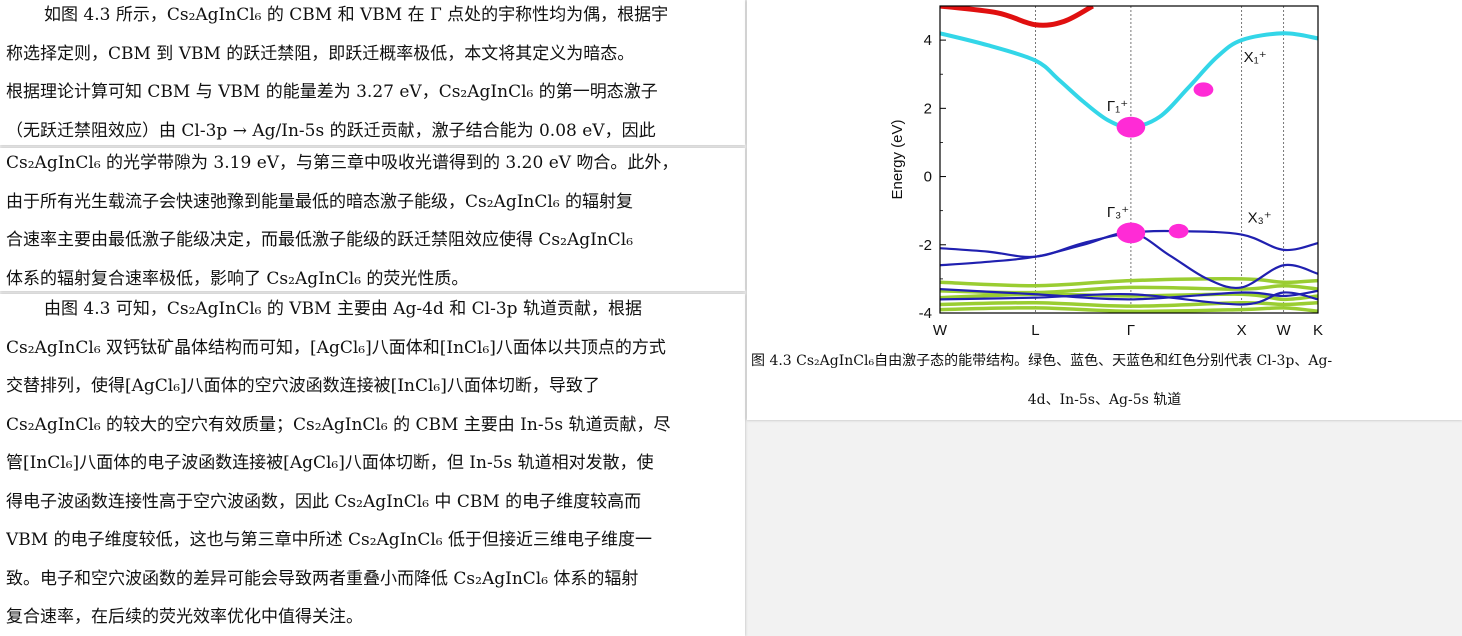 This screenshot has height=636, width=1462. Describe the element at coordinates (1017, 17) in the screenshot. I see `band-line-ag-5s` at that location.